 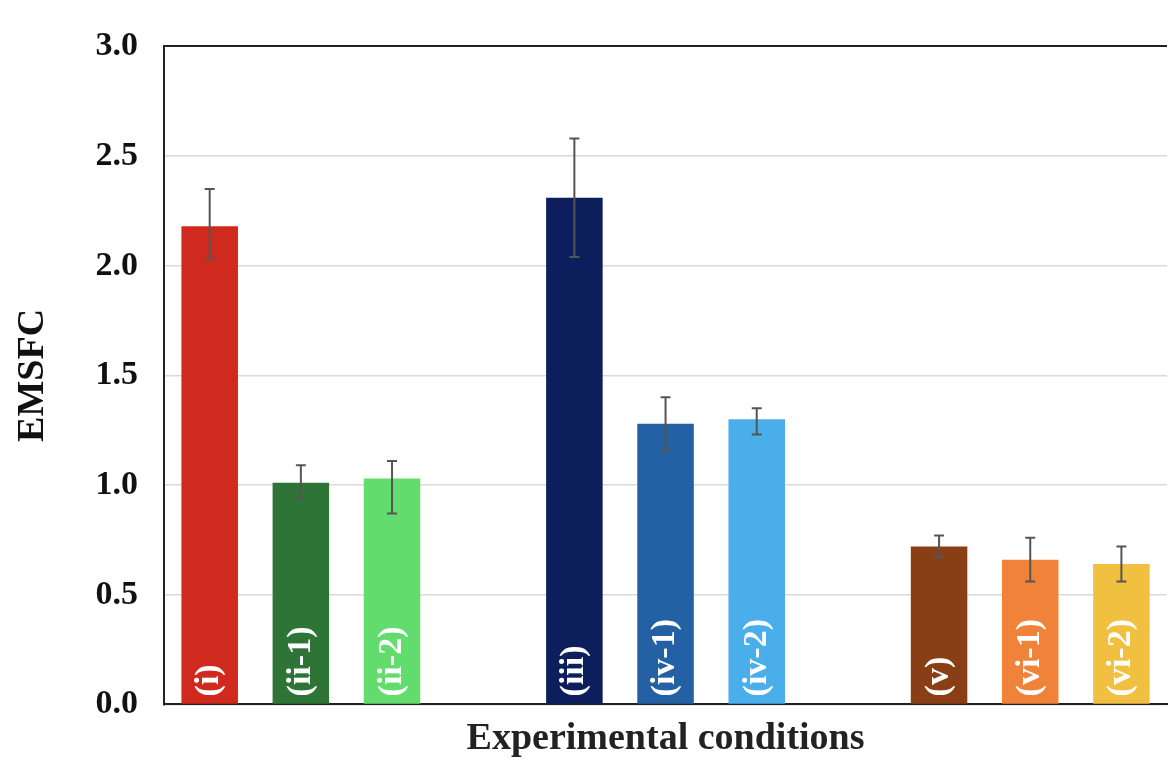 I want to click on y-tick-label: 0.5, so click(x=117, y=592).